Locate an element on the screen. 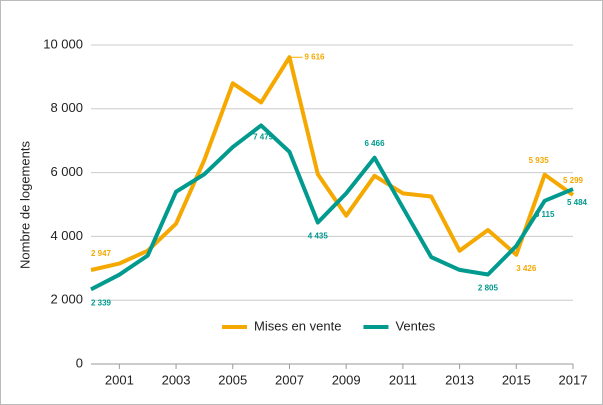  x-tick-label: 2017 is located at coordinates (573, 379).